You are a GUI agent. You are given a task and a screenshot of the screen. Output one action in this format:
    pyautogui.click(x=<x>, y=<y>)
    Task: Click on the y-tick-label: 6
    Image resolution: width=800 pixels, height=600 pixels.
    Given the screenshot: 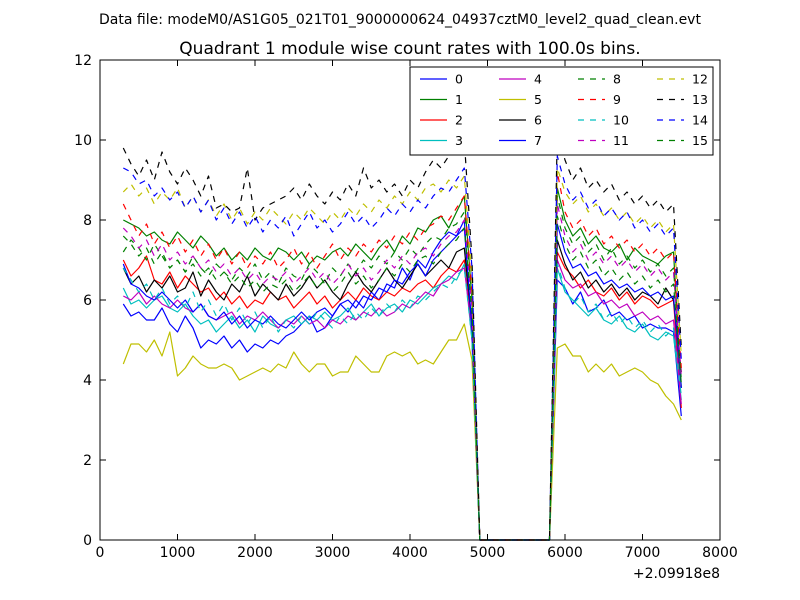 What is the action you would take?
    pyautogui.click(x=87, y=301)
    